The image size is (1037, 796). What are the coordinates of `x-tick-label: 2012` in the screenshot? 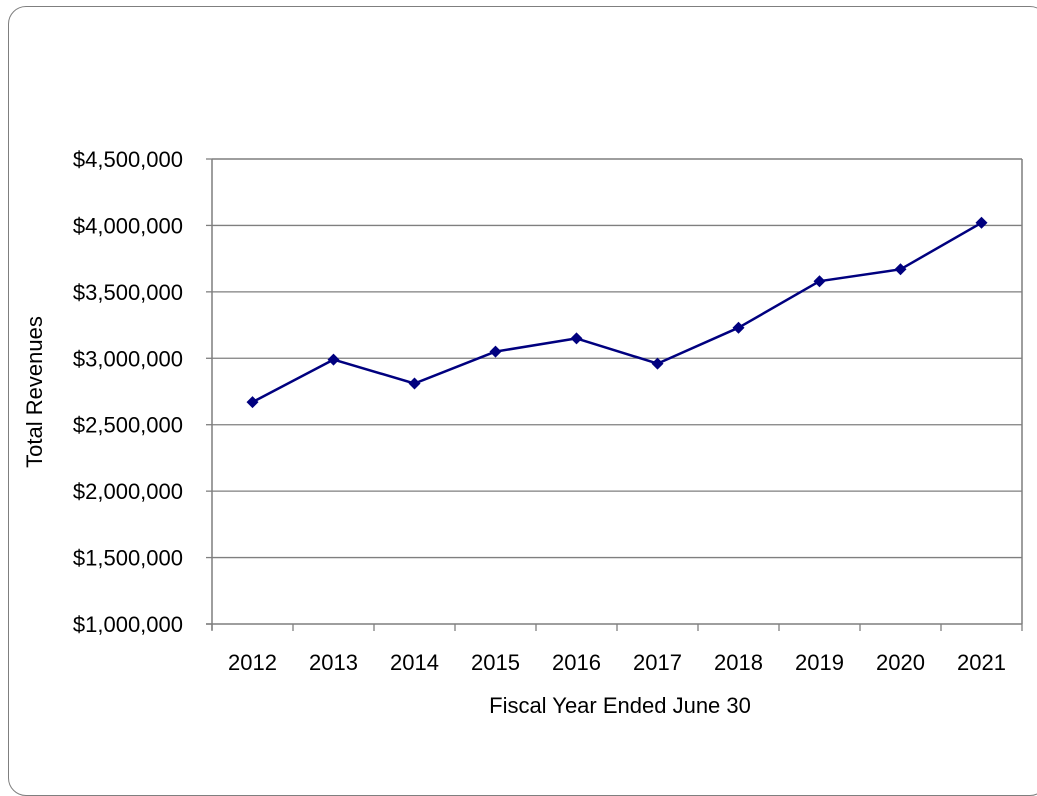 It's located at (252, 662).